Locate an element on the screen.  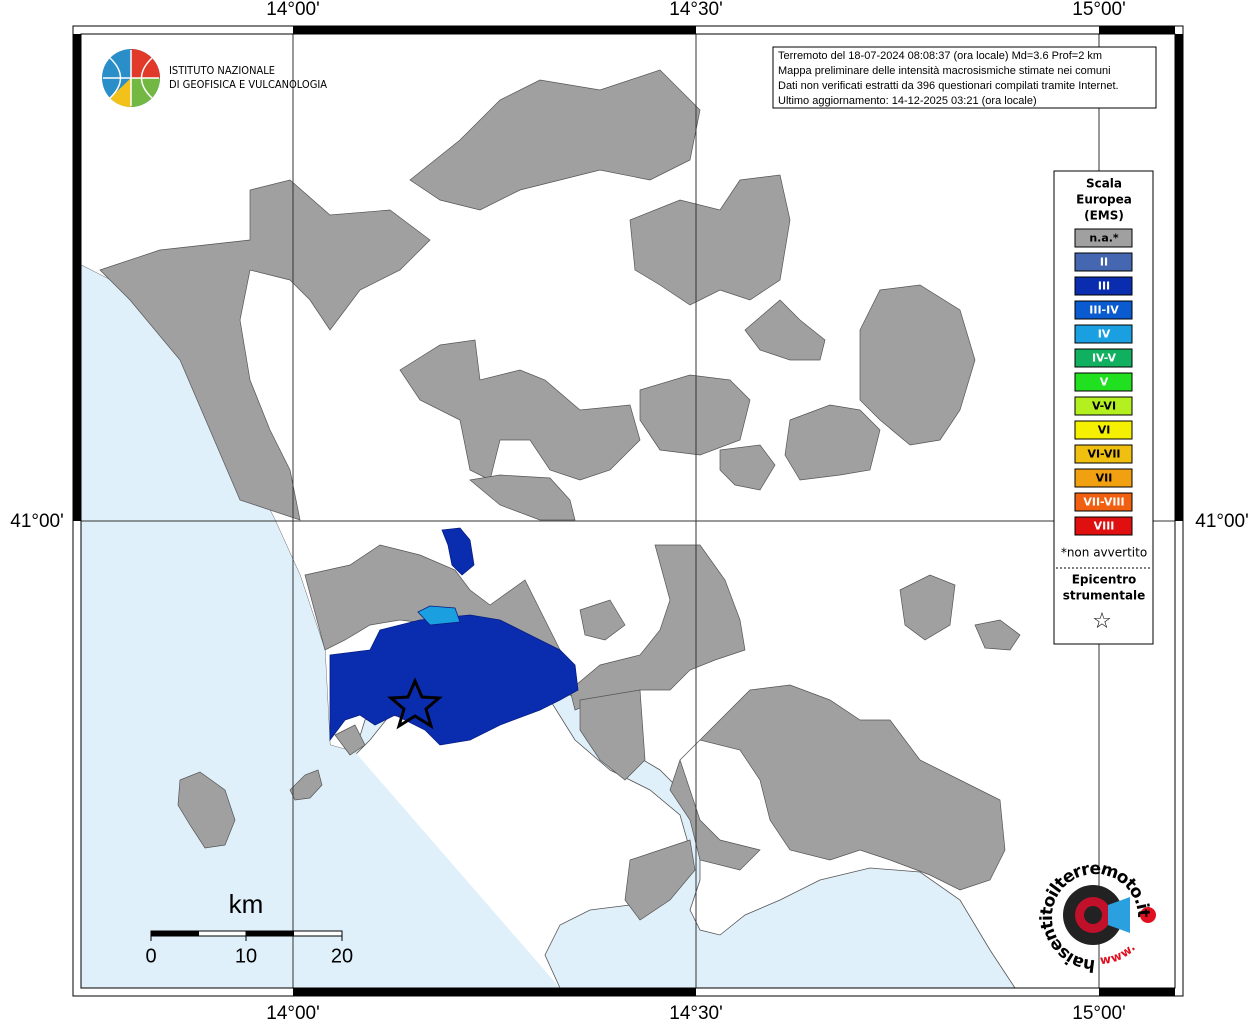
legend-title: Europea is located at coordinates (1104, 200).